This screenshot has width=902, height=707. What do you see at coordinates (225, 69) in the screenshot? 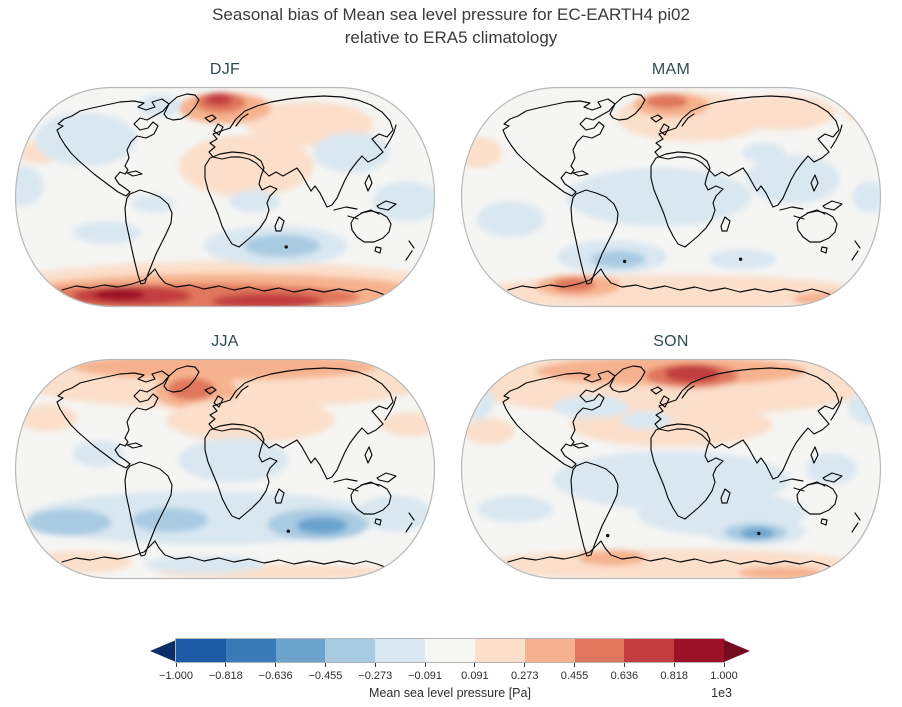
I see `panel-title-djf: DJF` at bounding box center [225, 69].